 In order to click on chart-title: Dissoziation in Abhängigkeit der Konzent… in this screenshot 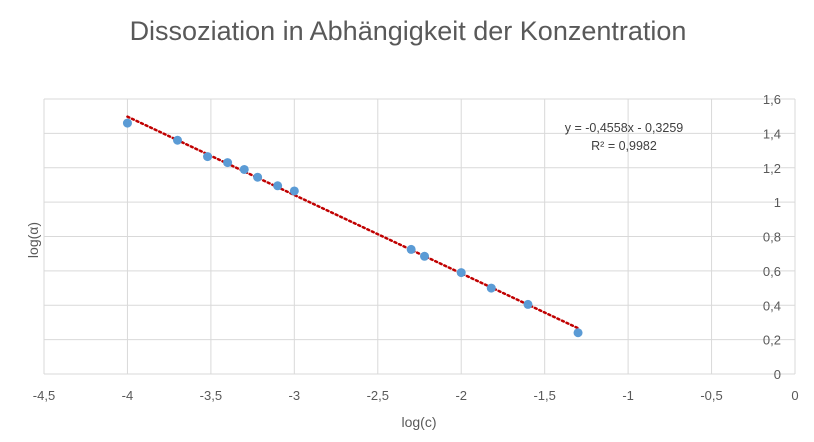, I will do `click(408, 31)`.